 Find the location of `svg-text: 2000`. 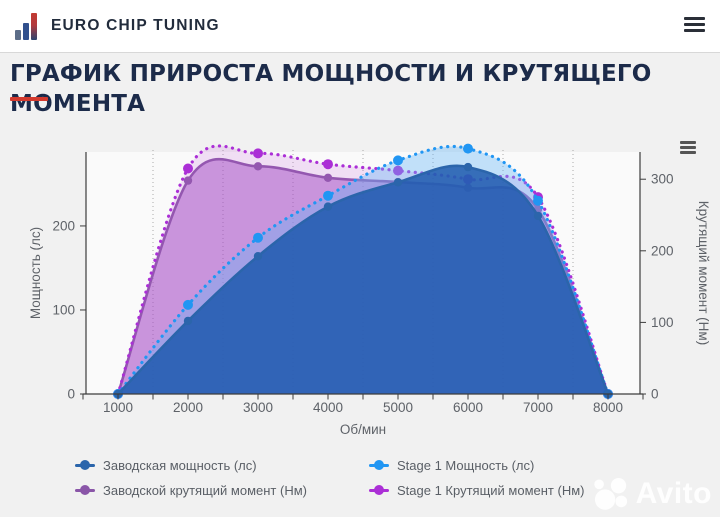

svg-text: 2000 is located at coordinates (188, 407).